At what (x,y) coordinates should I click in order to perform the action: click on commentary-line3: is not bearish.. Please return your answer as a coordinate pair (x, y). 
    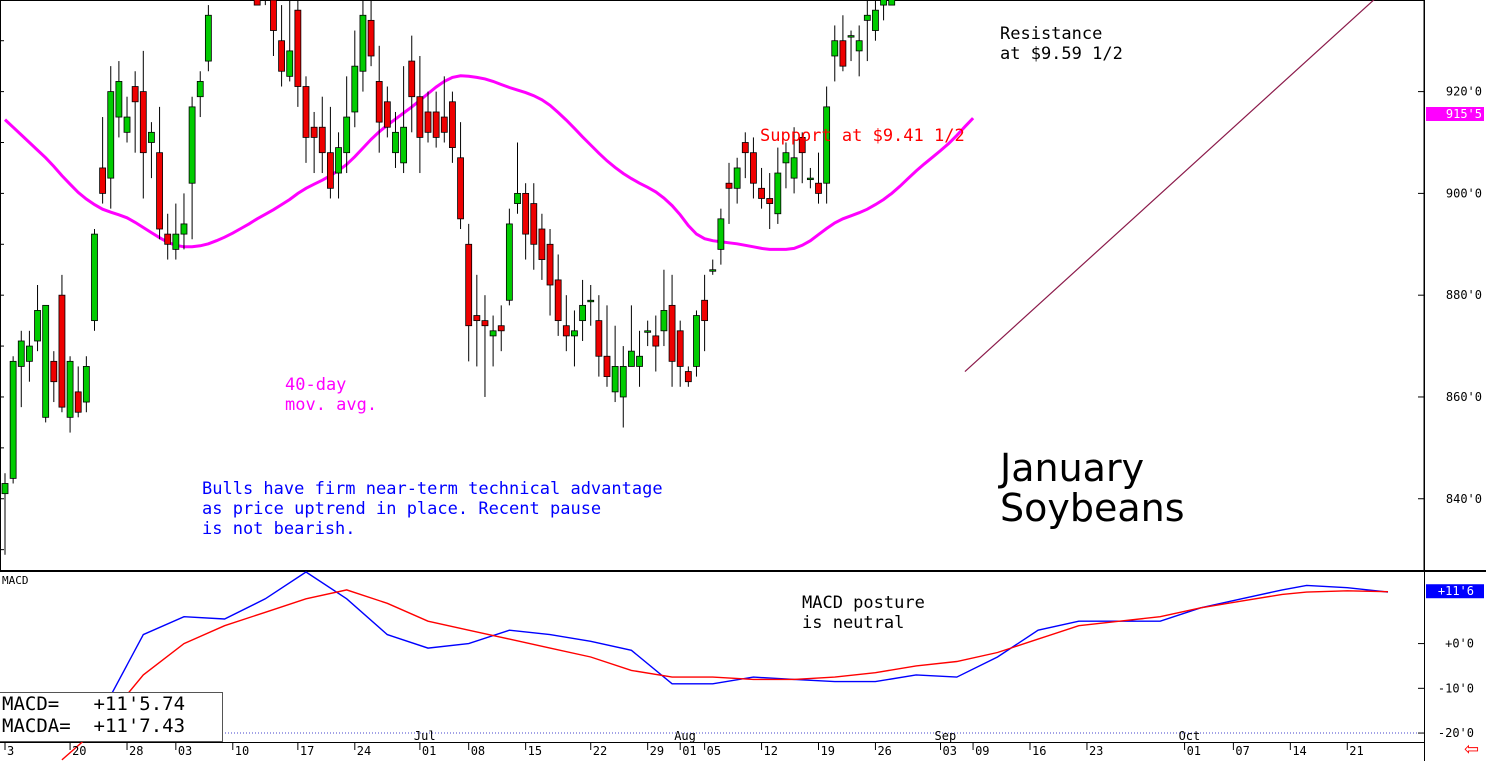
    Looking at the image, I should click on (279, 529).